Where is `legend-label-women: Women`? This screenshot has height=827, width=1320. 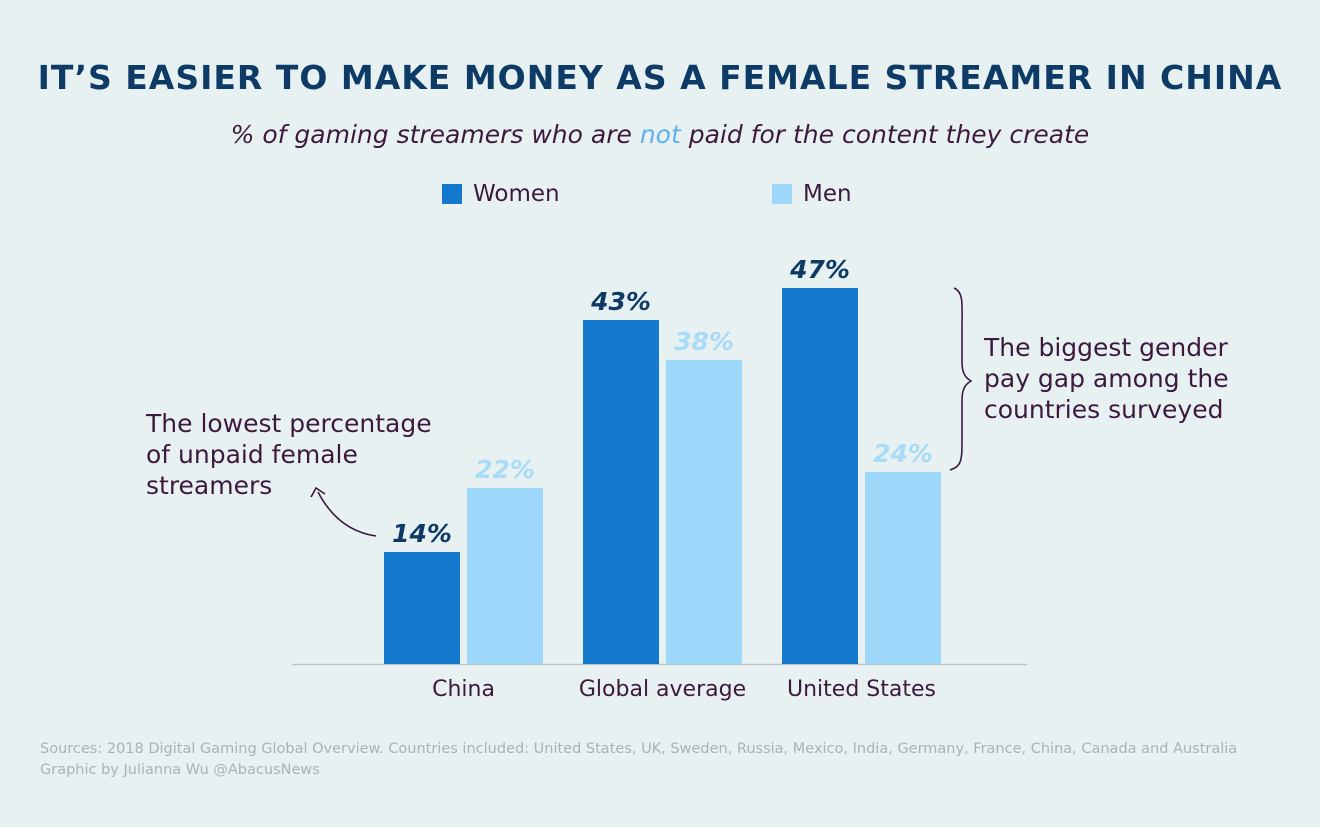 legend-label-women: Women is located at coordinates (516, 194).